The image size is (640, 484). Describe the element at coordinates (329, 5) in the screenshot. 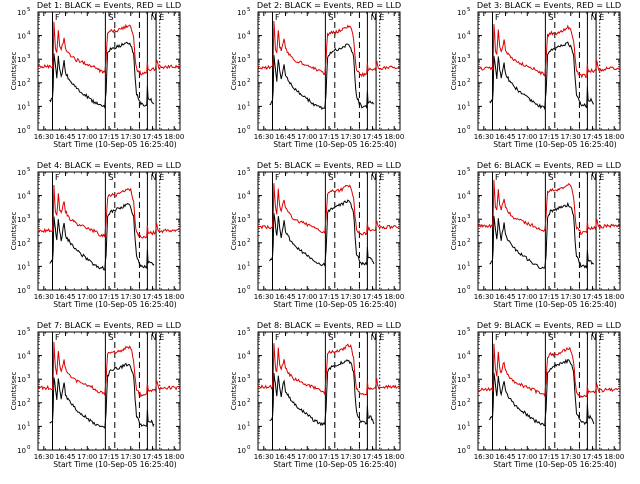

I see `panel-title: Det 2: BLACK = Events, RED = LLD` at that location.